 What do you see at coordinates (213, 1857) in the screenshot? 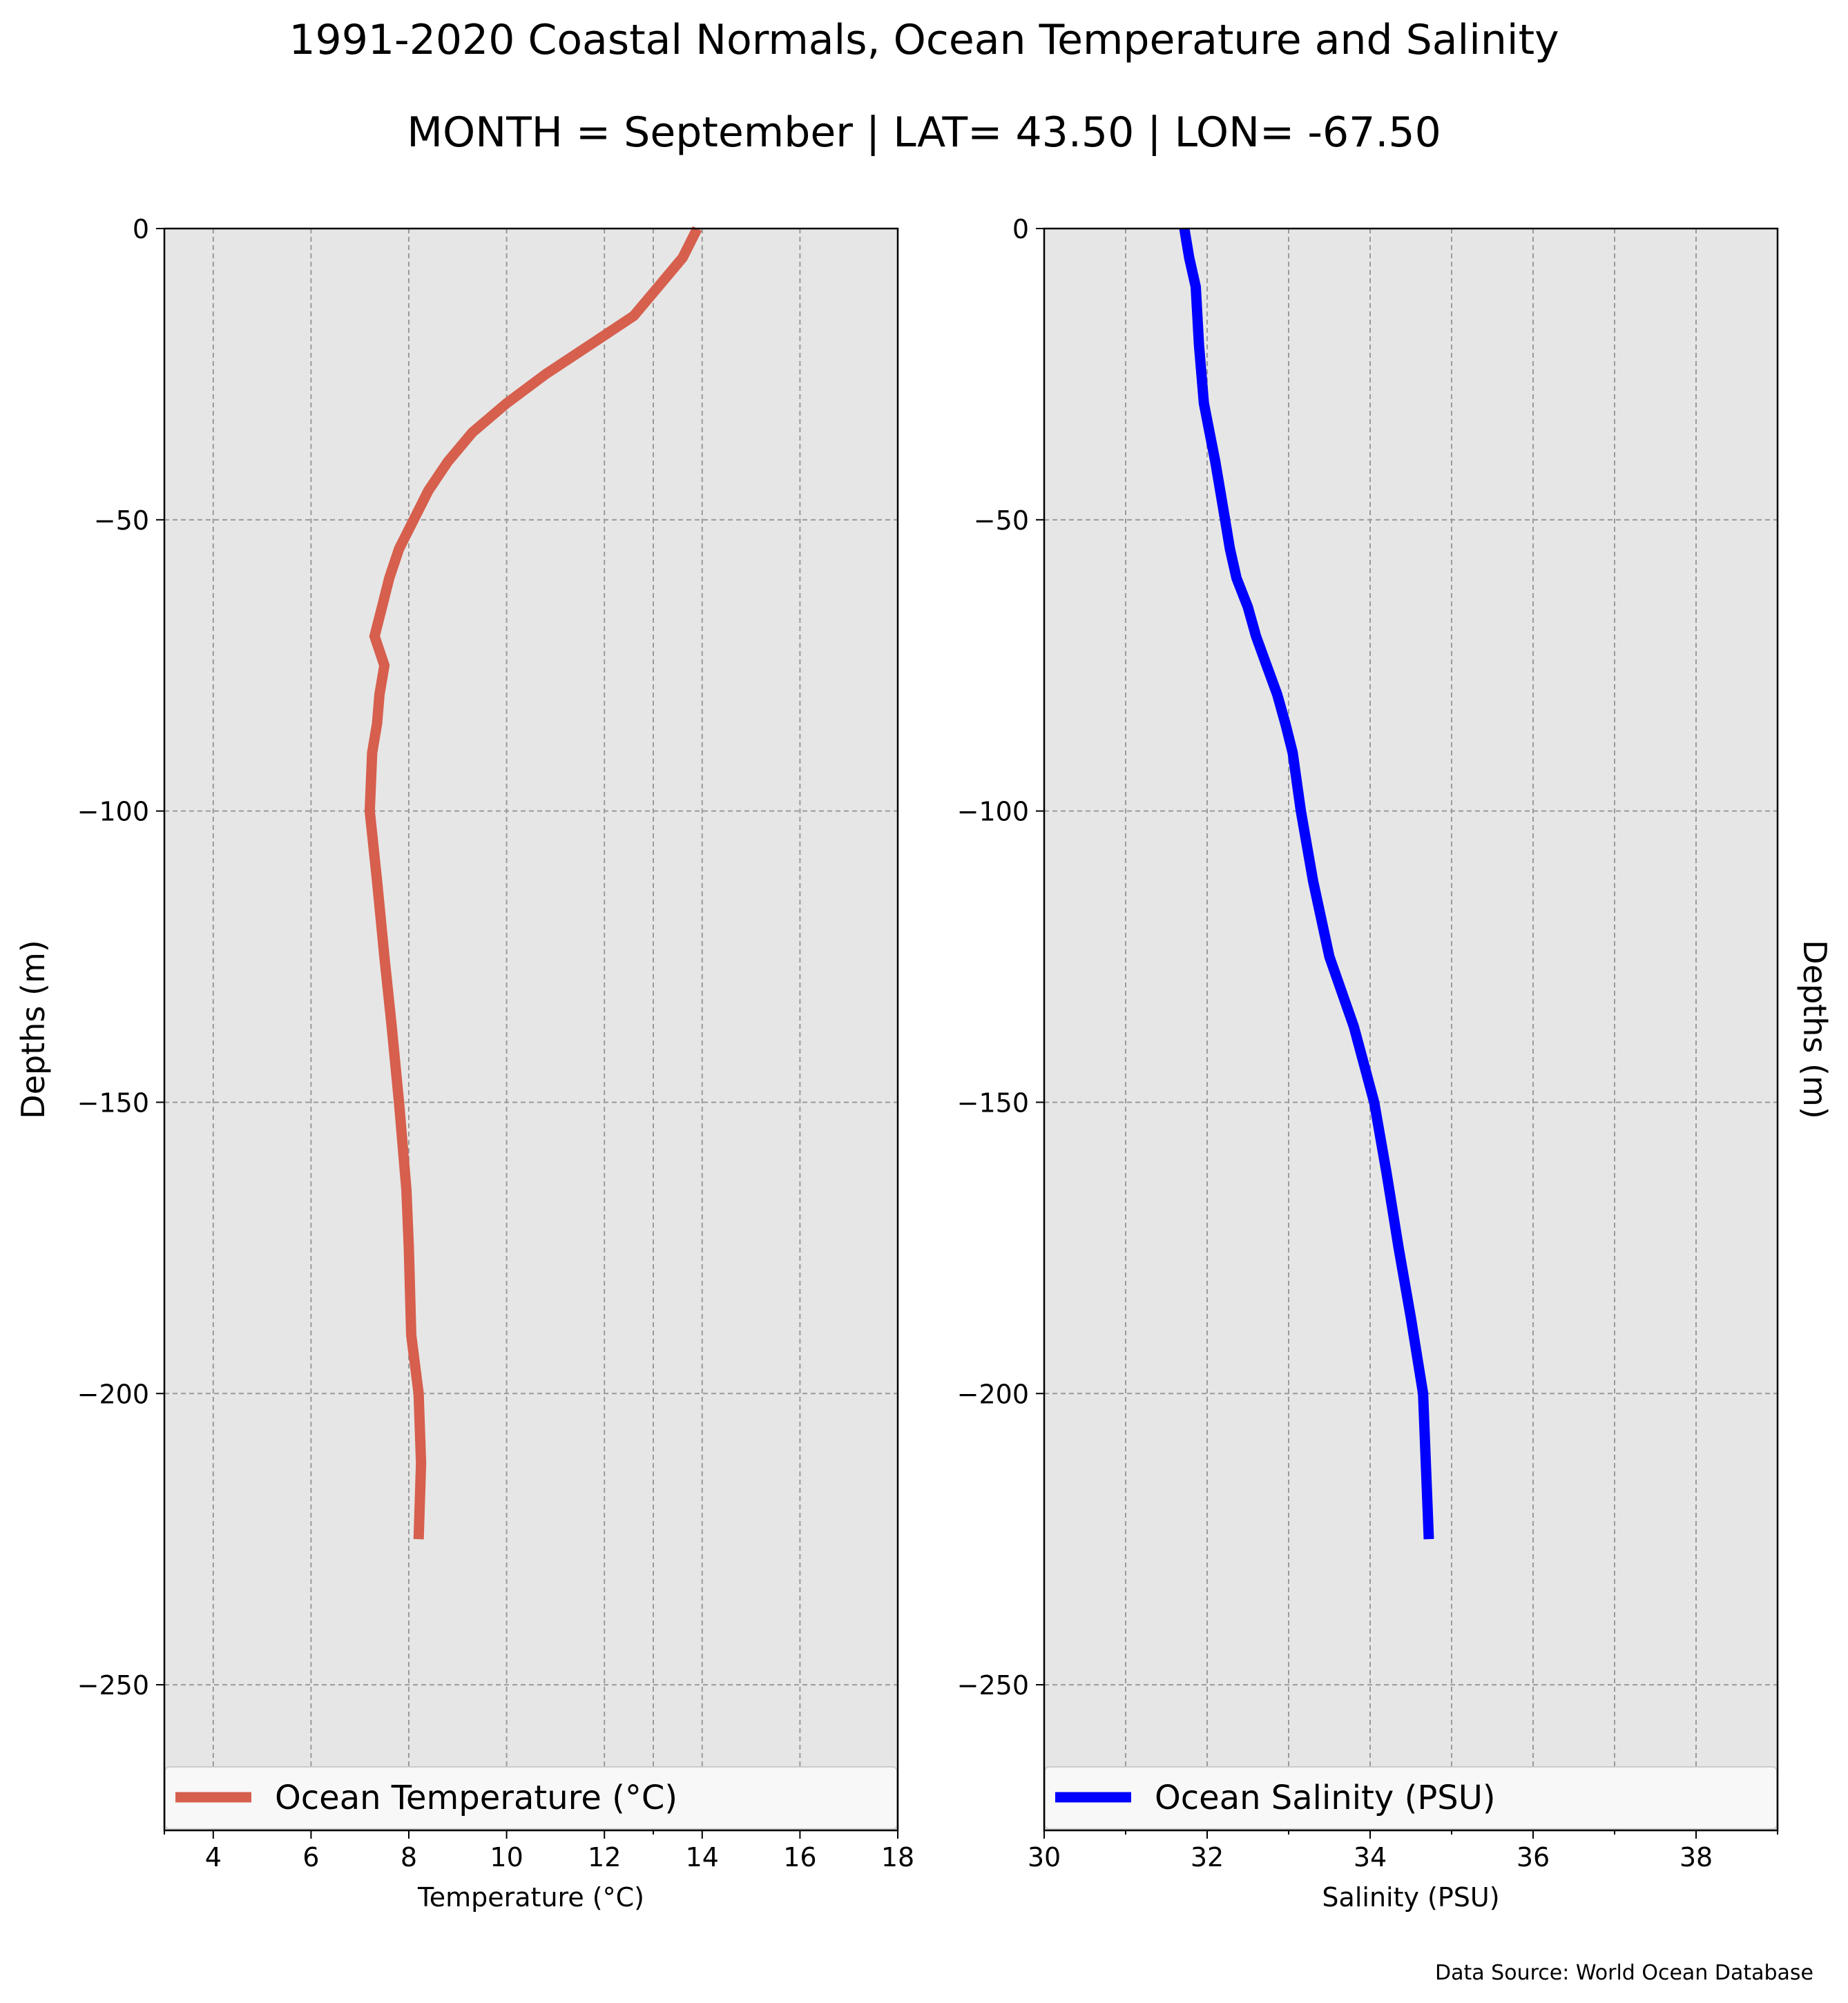
I see `x-tick-label: 4` at bounding box center [213, 1857].